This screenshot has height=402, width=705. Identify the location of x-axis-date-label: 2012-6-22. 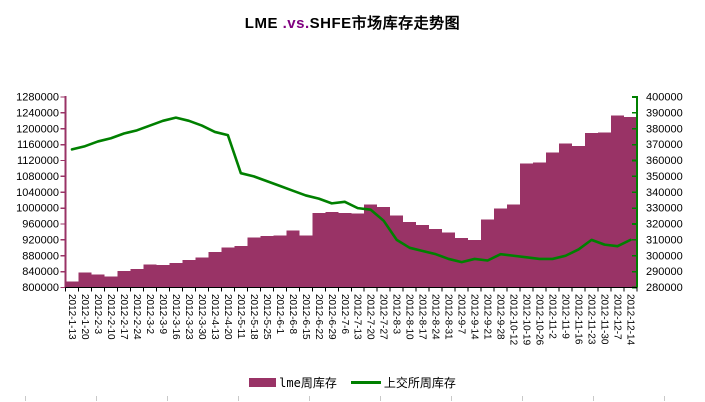
(318, 317).